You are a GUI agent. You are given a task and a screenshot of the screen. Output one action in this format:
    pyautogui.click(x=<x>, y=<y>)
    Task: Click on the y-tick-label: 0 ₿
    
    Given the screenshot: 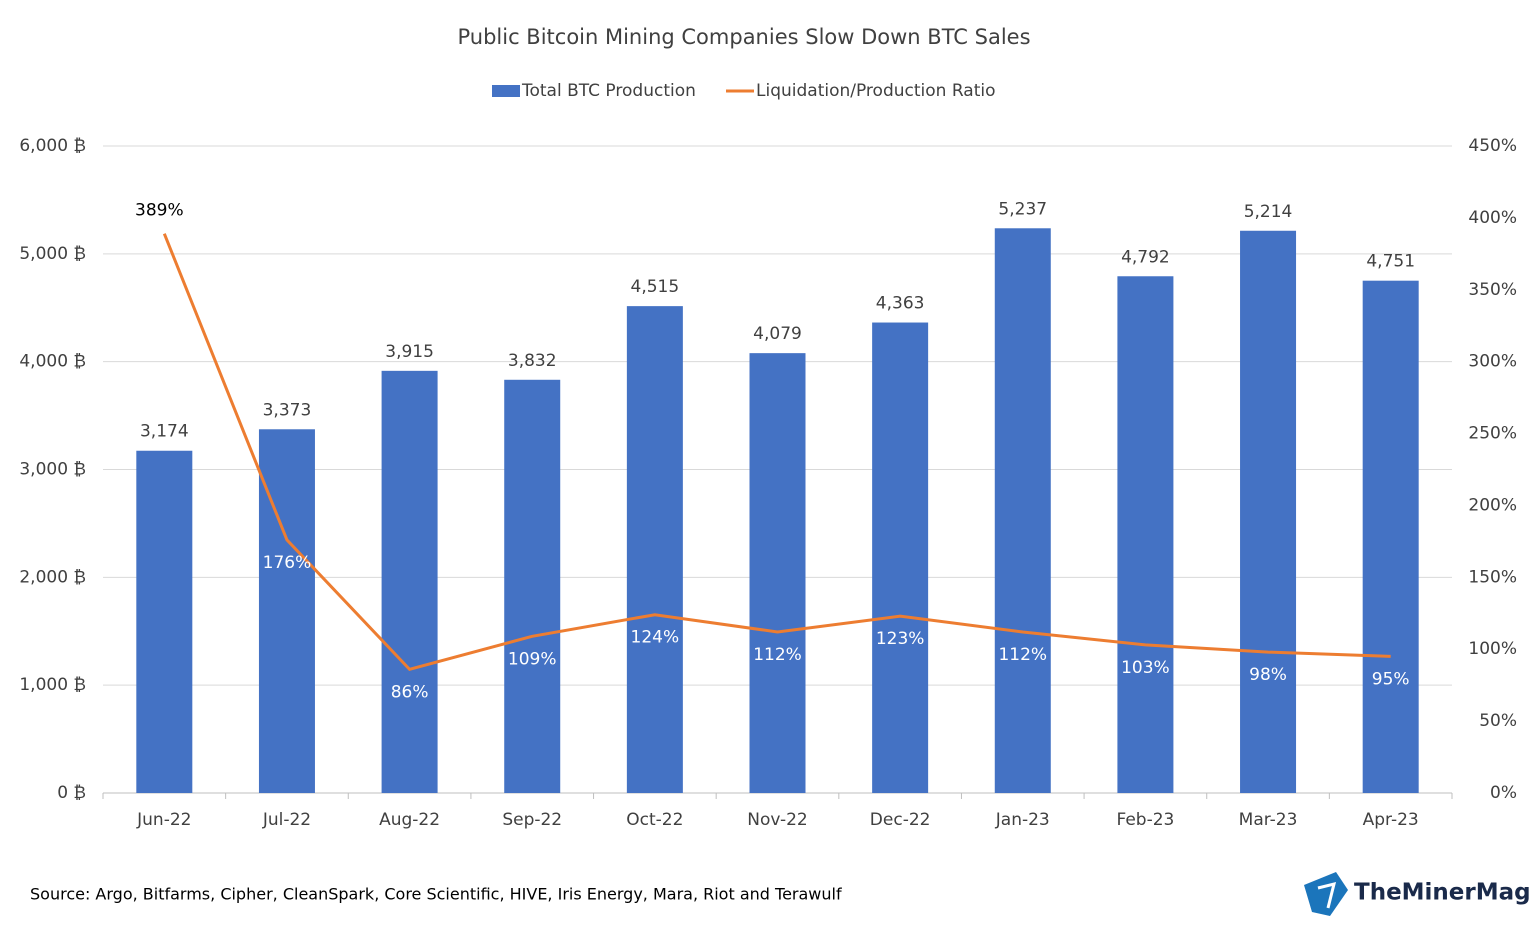 What is the action you would take?
    pyautogui.click(x=71, y=793)
    